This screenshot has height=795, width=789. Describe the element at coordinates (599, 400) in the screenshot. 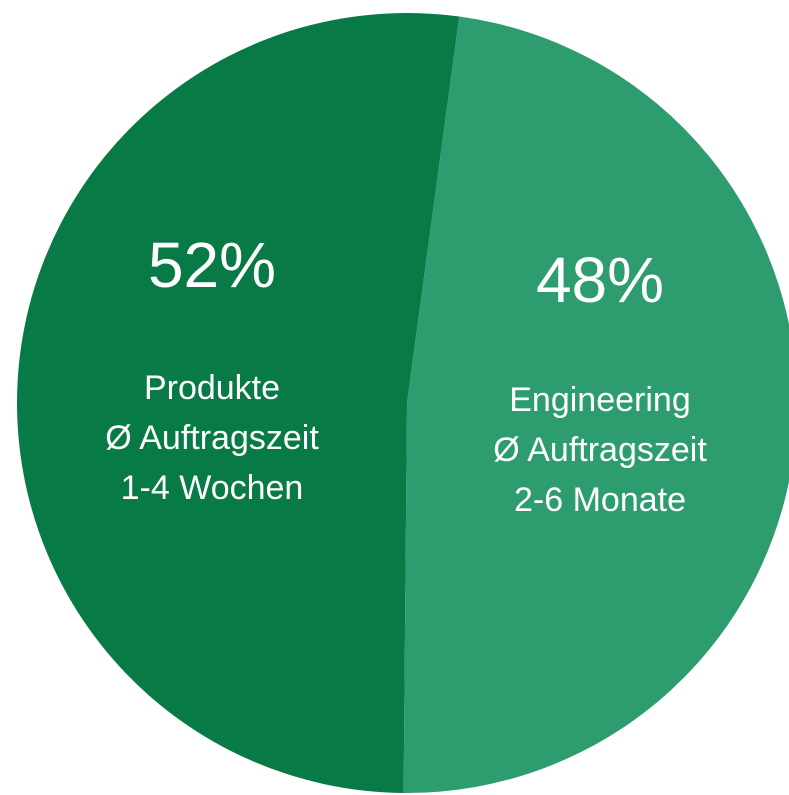

I see `category-label: Engineering` at that location.